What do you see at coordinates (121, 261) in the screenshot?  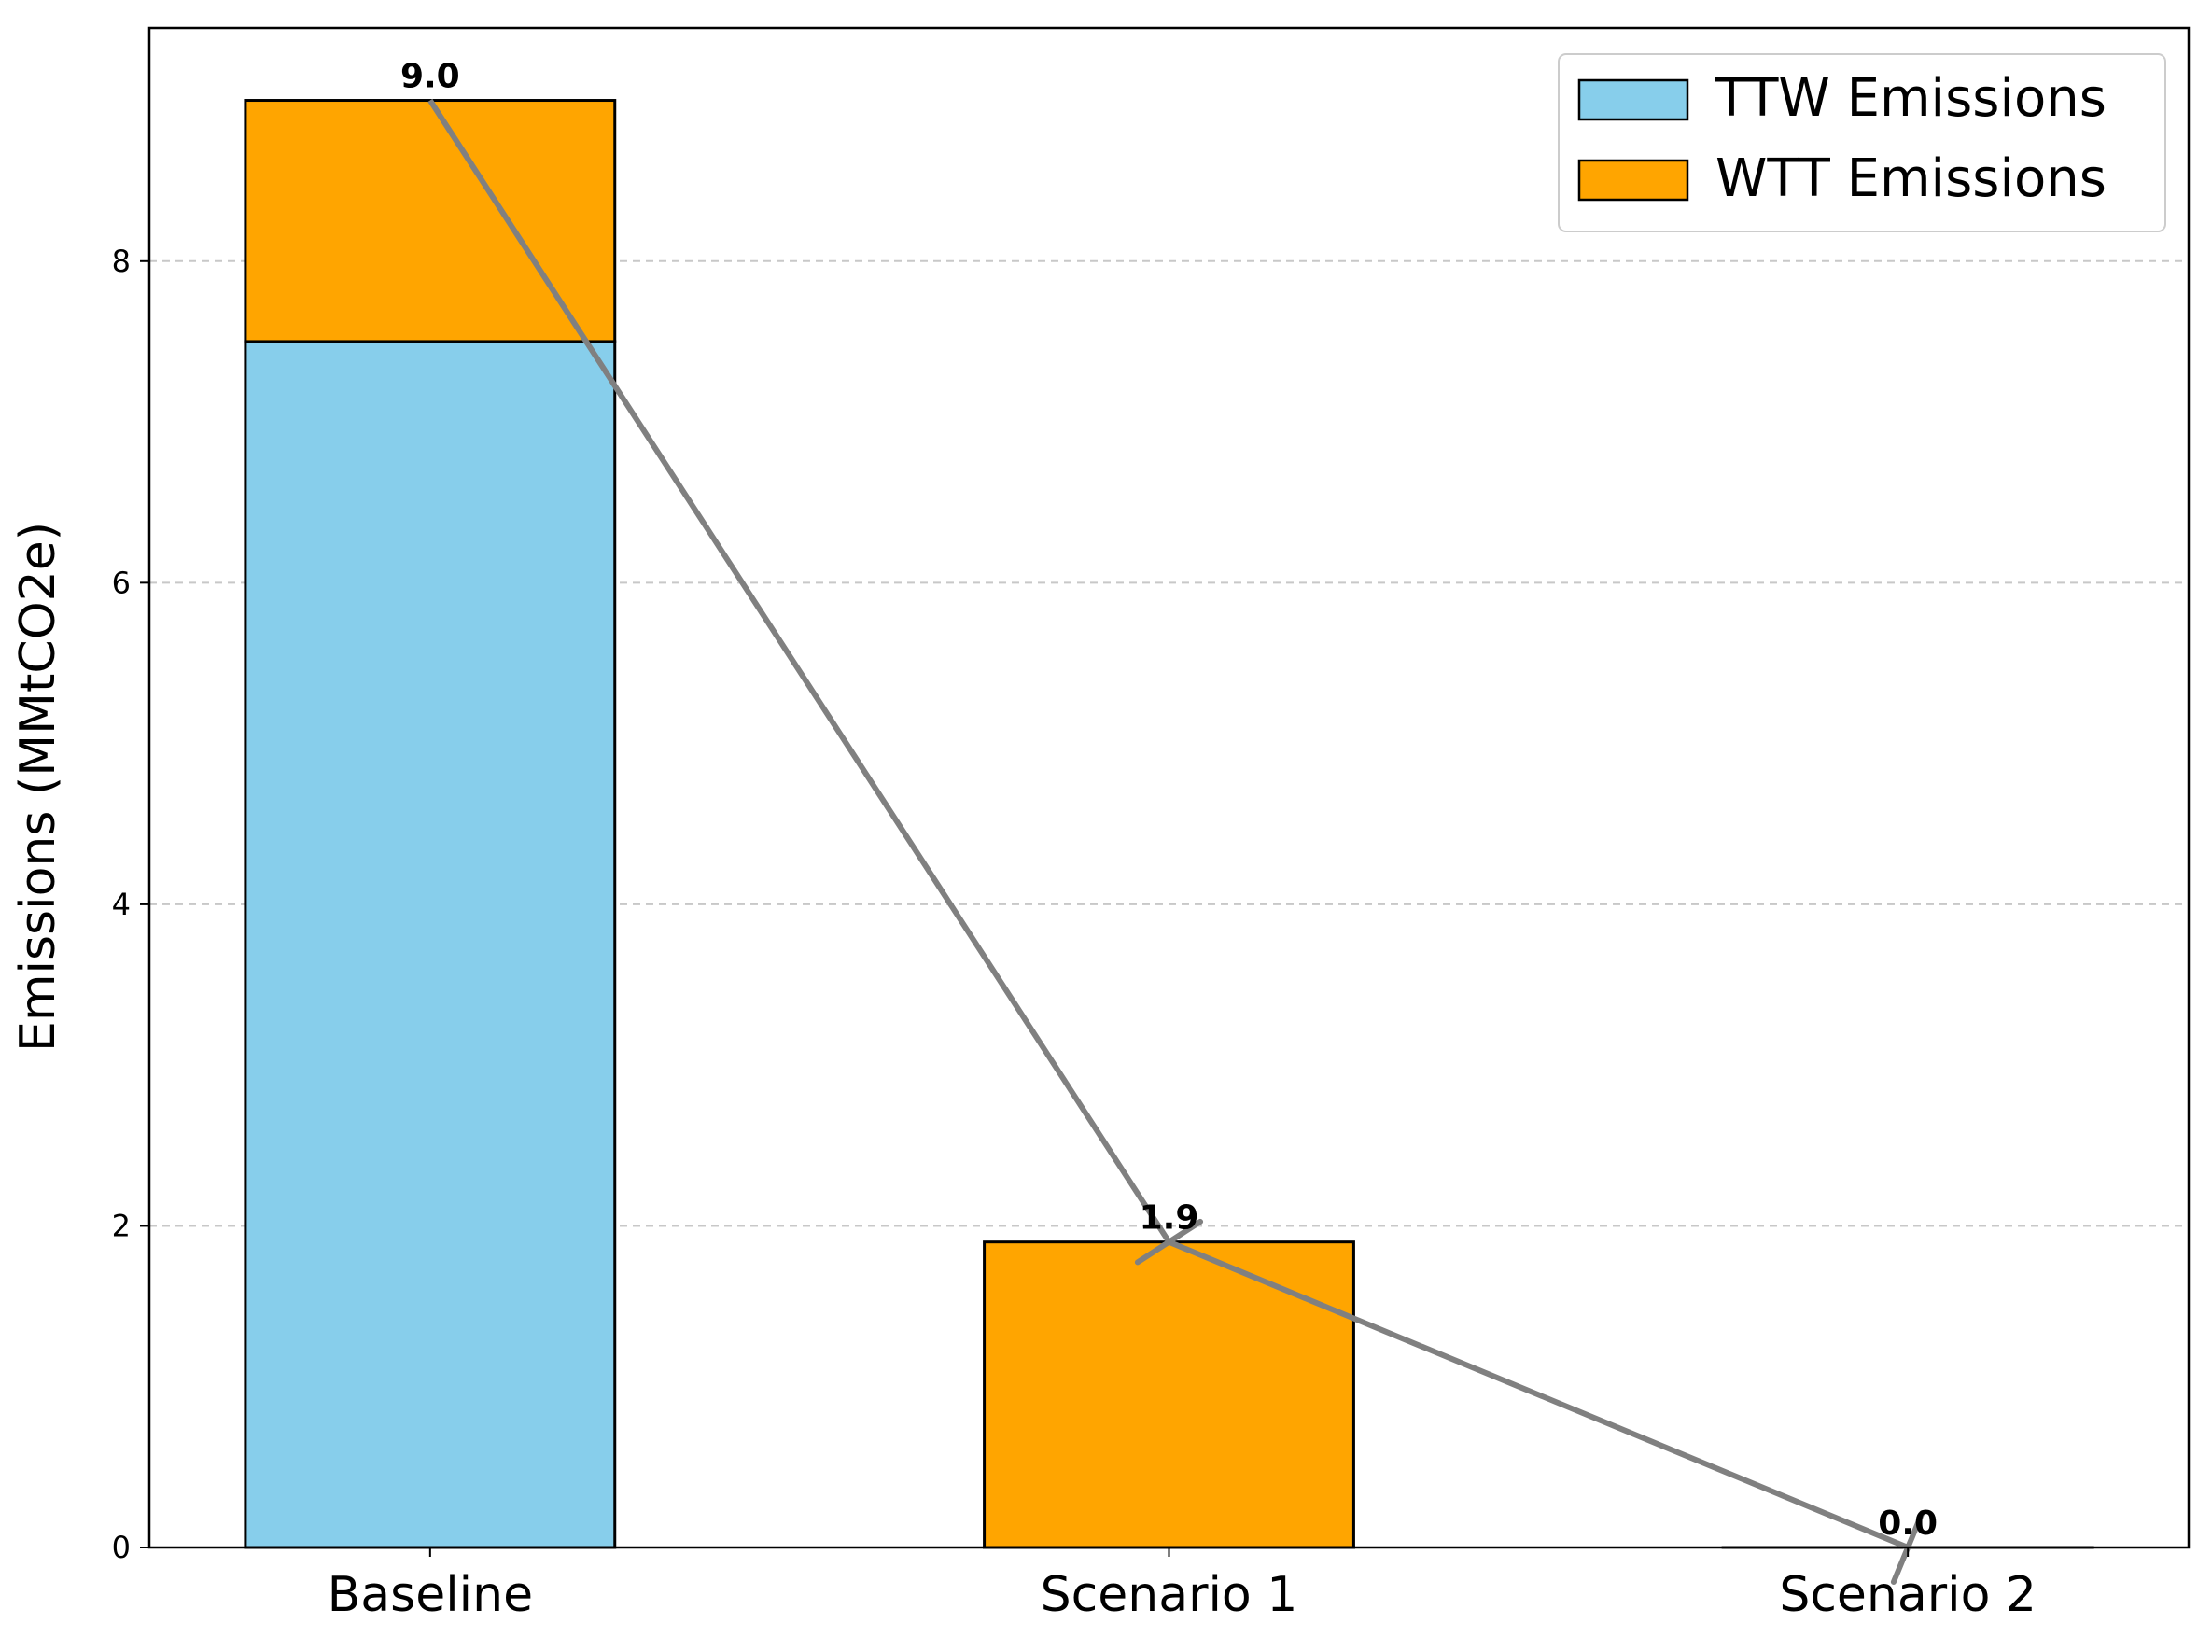 I see `y-tick-label: 8` at bounding box center [121, 261].